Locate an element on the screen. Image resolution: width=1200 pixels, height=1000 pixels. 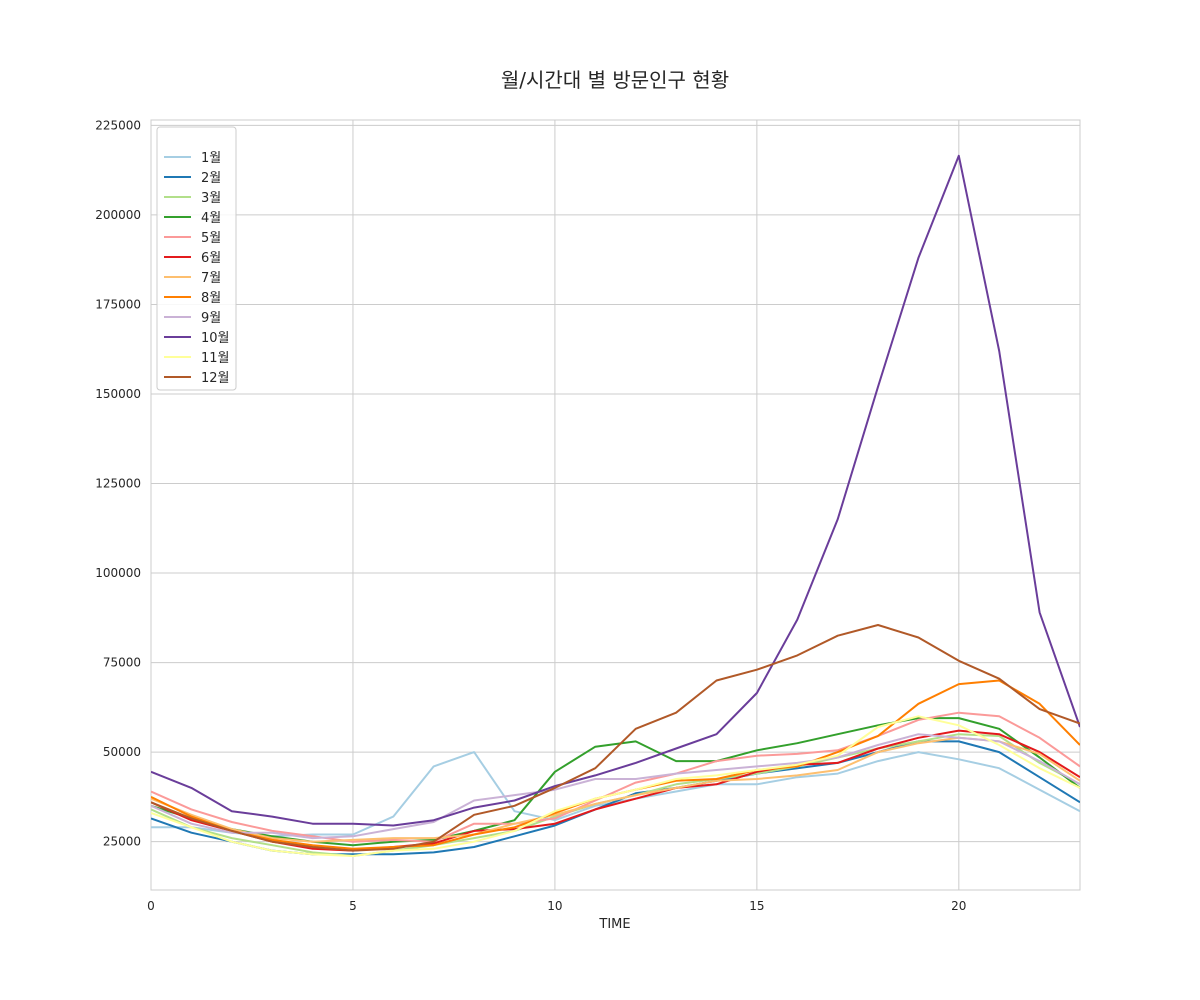
y-tick-label: 75000 is located at coordinates (122, 663).